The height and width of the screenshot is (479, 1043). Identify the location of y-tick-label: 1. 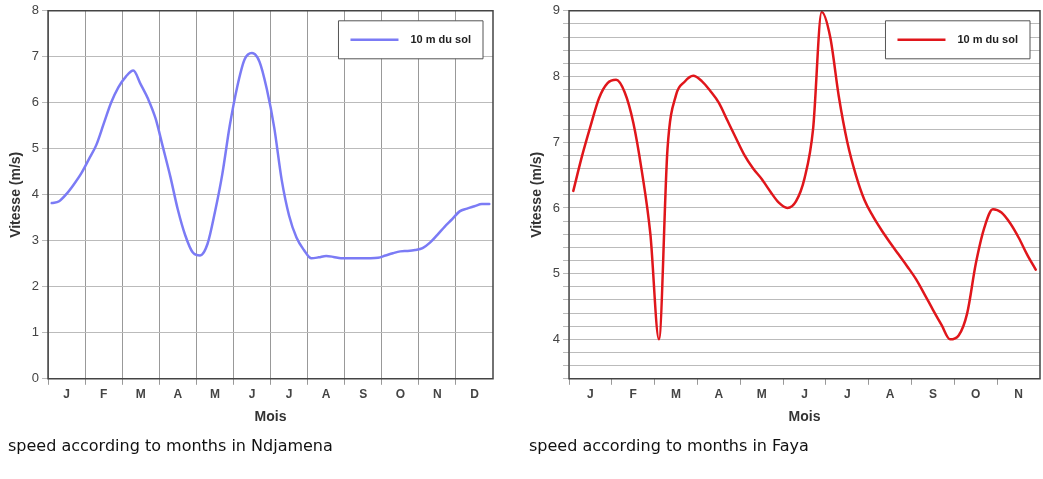
(35, 332).